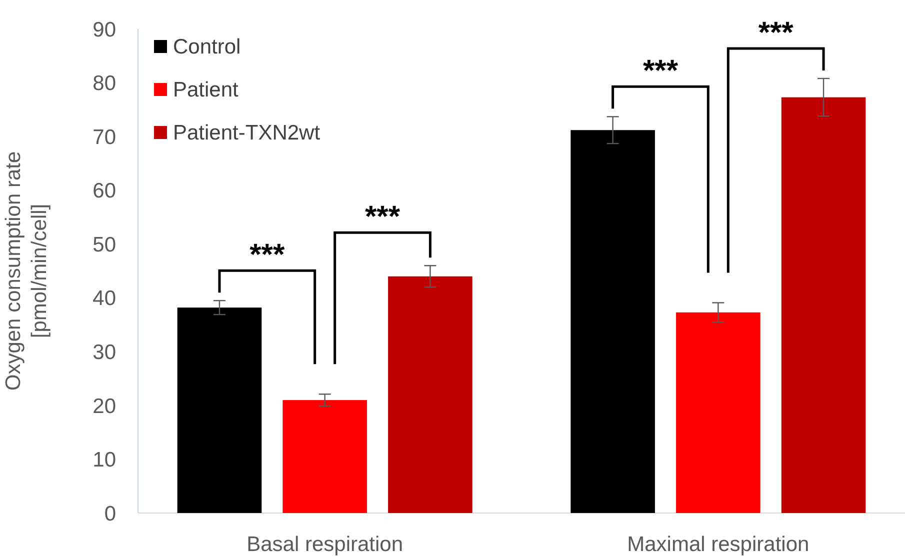  What do you see at coordinates (207, 46) in the screenshot?
I see `legend-label: Control` at bounding box center [207, 46].